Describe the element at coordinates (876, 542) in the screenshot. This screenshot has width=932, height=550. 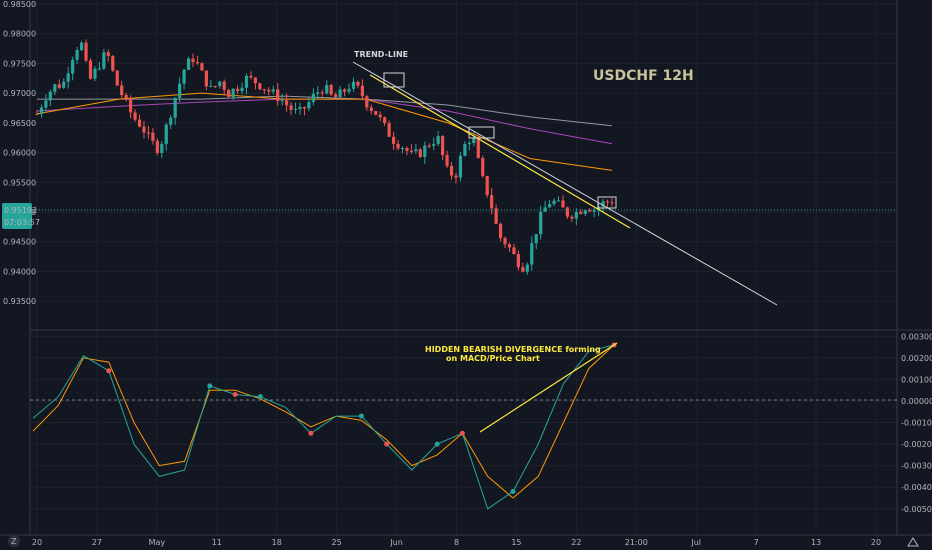
I see `time-tick-label-14: 20` at that location.